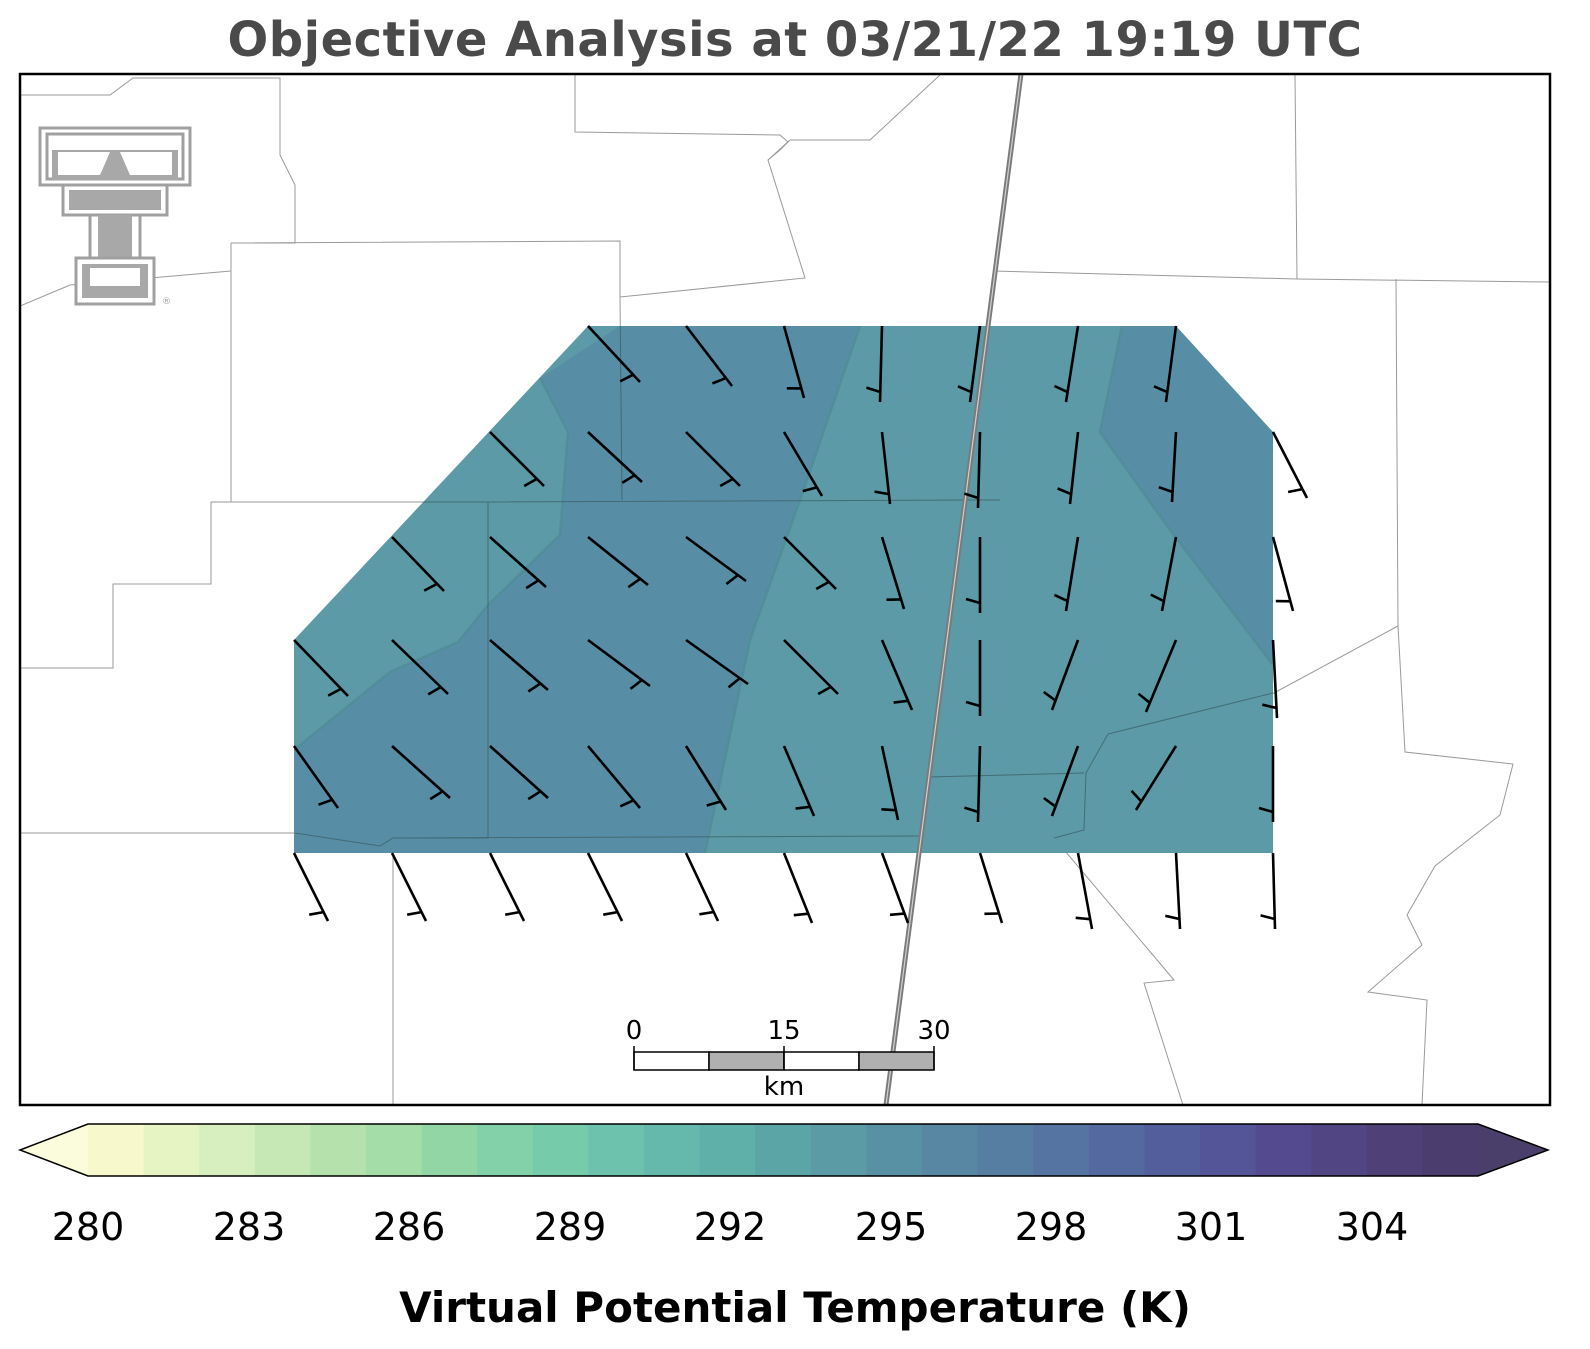 Image resolution: width=1590 pixels, height=1349 pixels. I want to click on scale-unit-label: km, so click(784, 1087).